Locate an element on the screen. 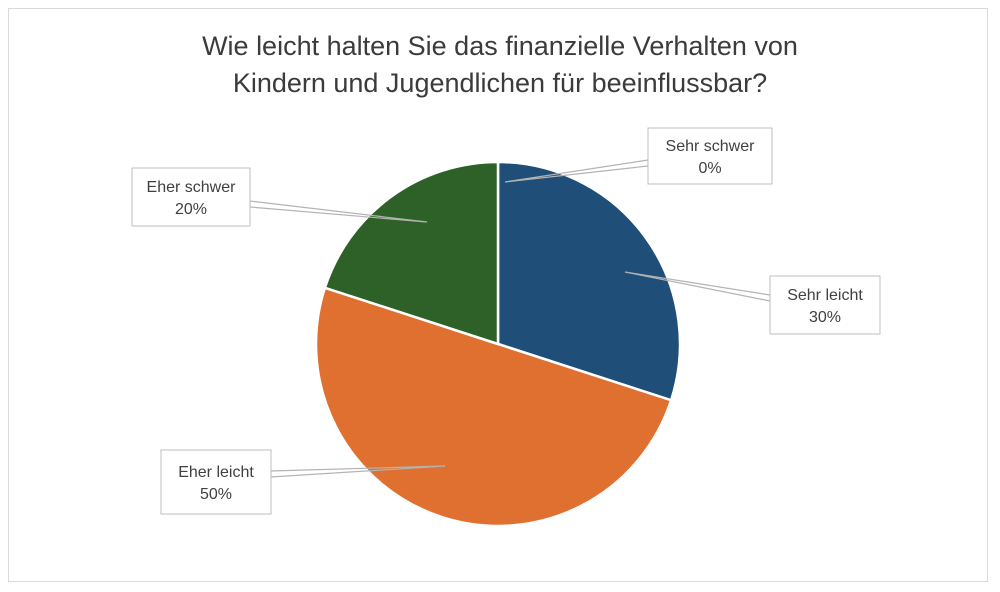 Image resolution: width=1000 pixels, height=592 pixels. data-label-eher-leicht: Eher leicht 50% is located at coordinates (216, 482).